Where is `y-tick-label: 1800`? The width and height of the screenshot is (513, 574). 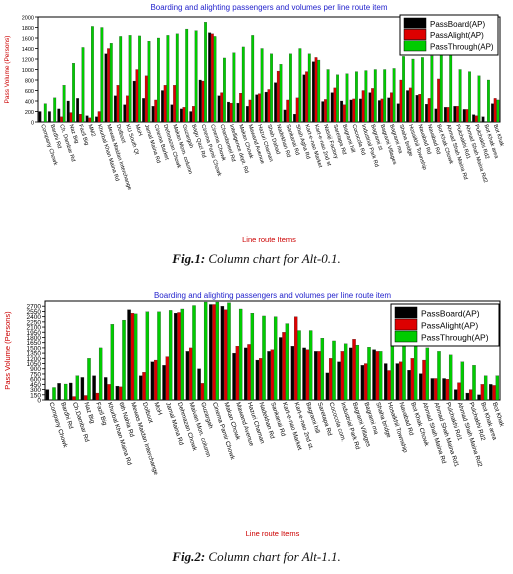
y-tick-label: 1800 is located at coordinates (34, 338).